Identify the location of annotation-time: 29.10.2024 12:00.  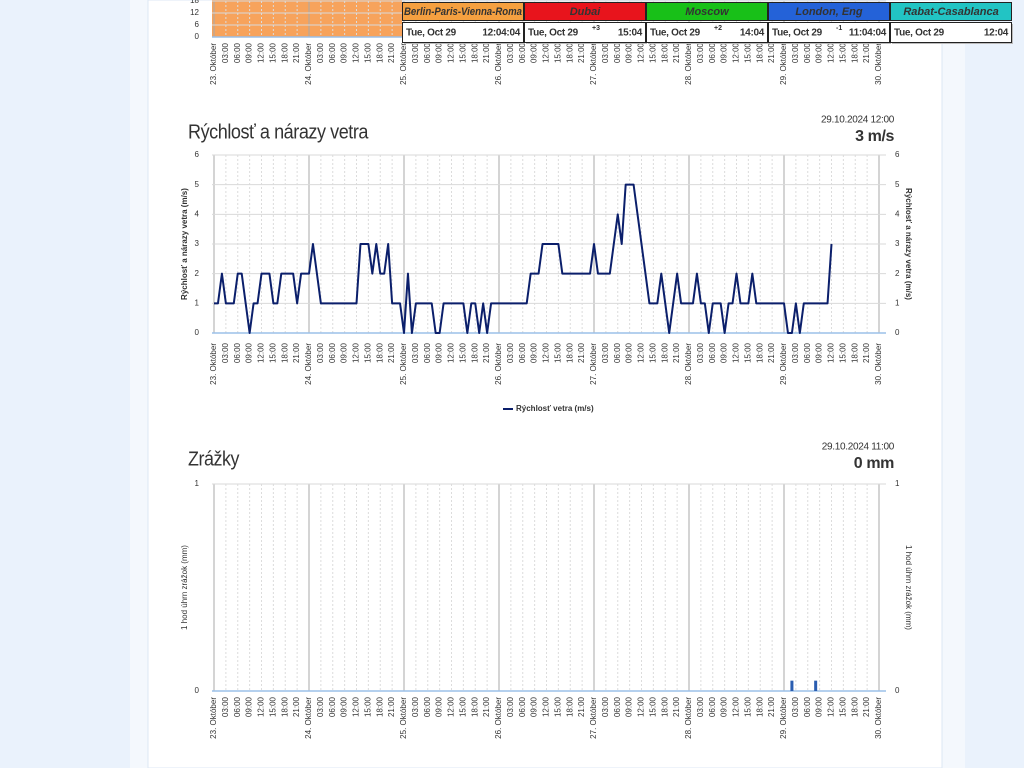
(858, 120).